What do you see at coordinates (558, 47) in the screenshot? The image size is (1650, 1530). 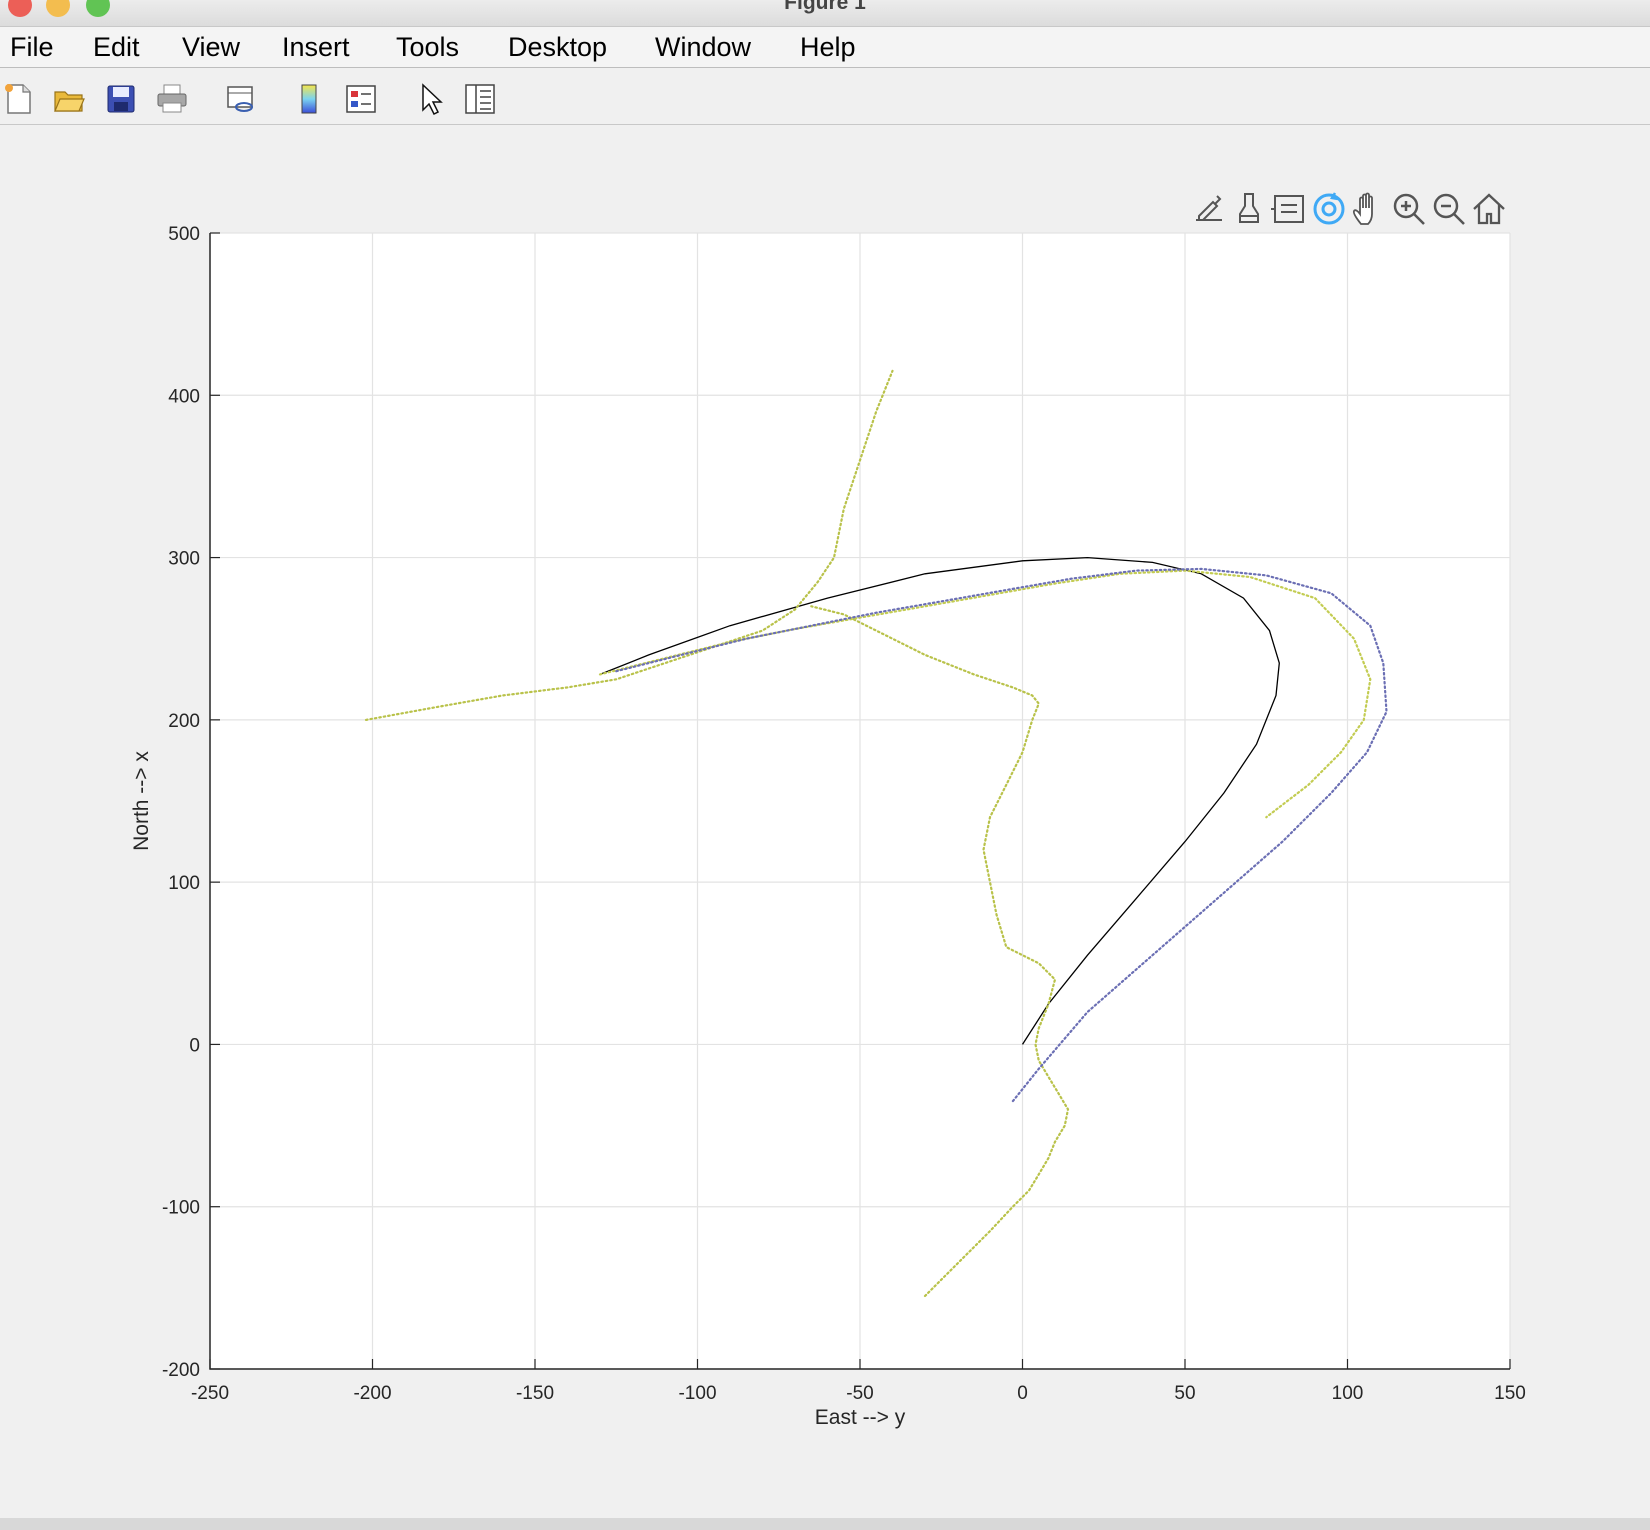 I see `menu-desktop: Desktop` at bounding box center [558, 47].